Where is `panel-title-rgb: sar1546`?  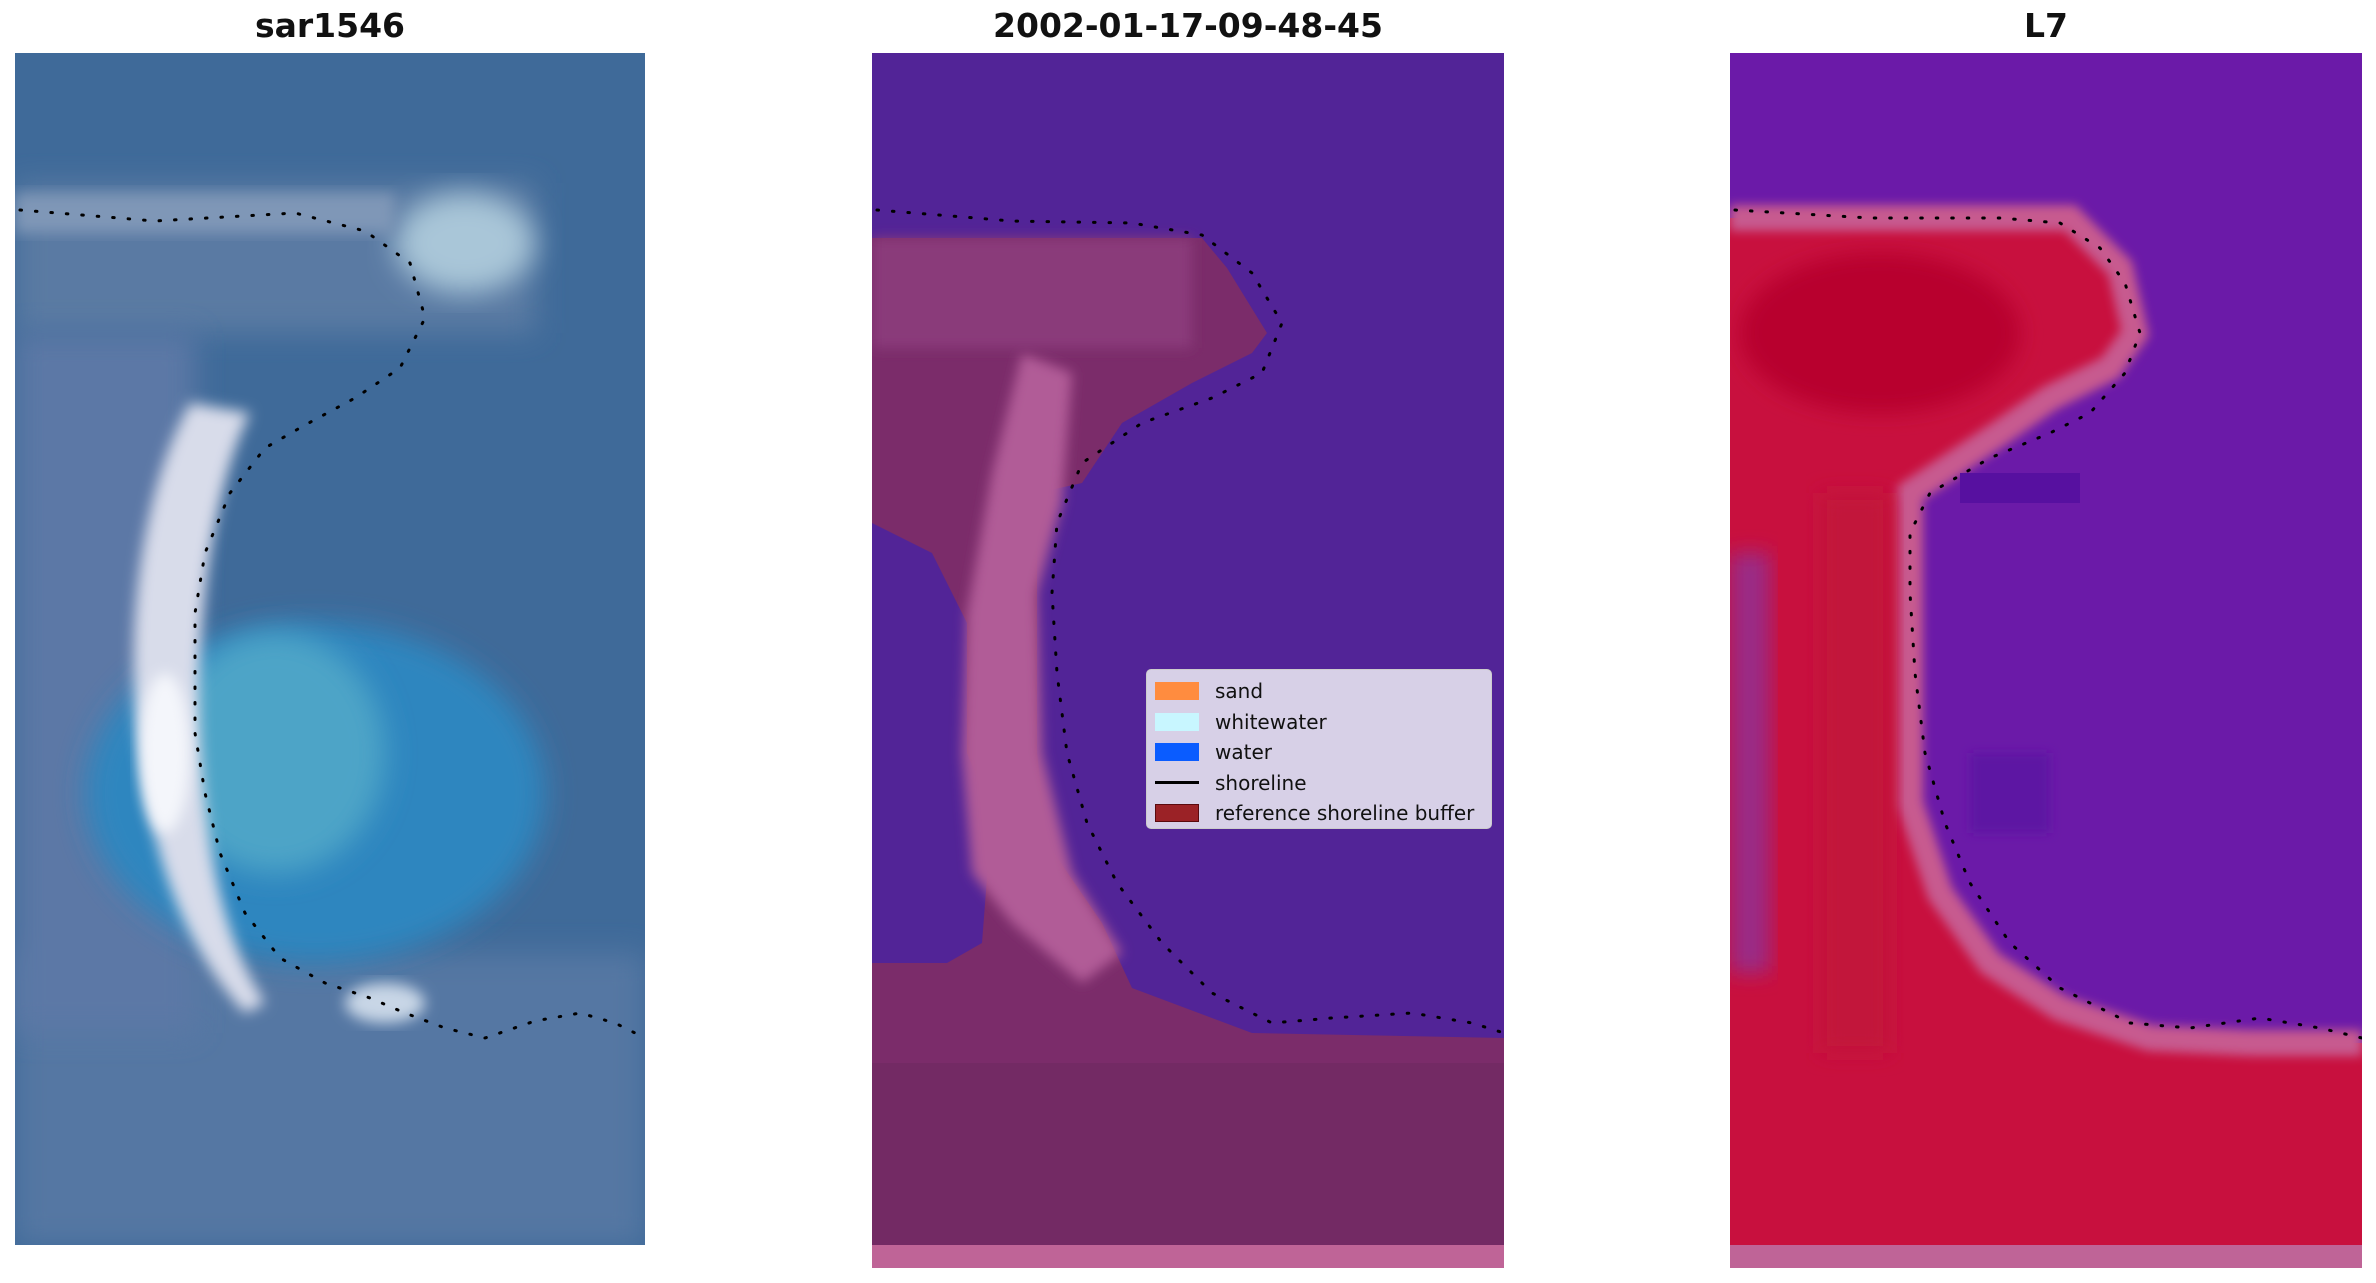 panel-title-rgb: sar1546 is located at coordinates (330, 25).